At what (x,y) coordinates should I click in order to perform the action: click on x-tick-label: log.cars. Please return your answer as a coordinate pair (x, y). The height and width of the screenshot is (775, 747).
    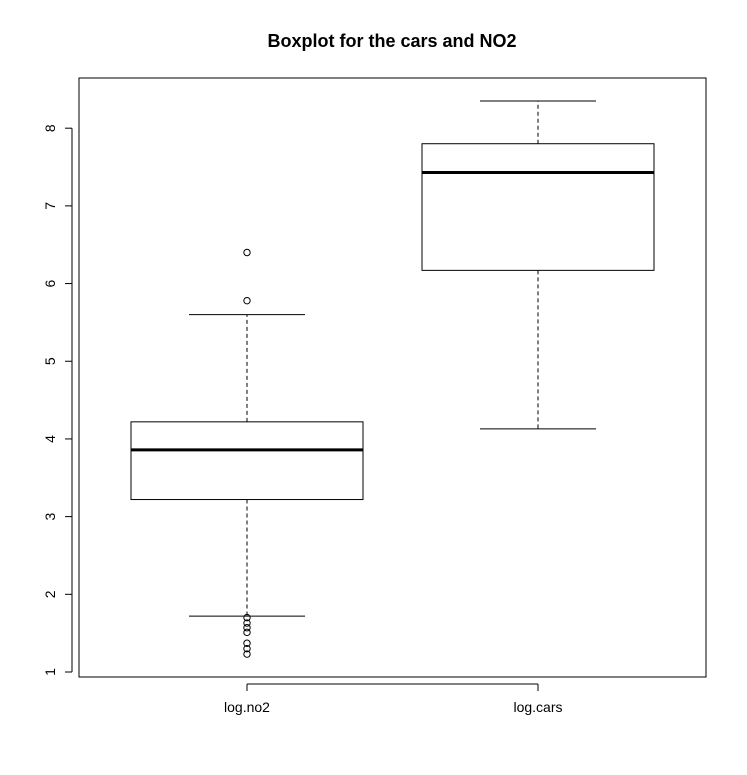
    Looking at the image, I should click on (537, 707).